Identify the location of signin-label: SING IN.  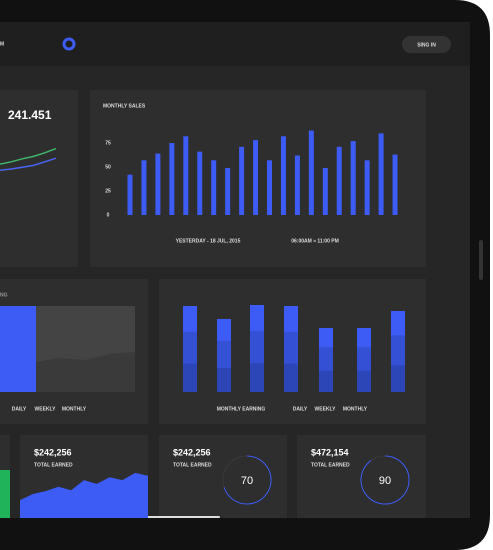
(426, 45).